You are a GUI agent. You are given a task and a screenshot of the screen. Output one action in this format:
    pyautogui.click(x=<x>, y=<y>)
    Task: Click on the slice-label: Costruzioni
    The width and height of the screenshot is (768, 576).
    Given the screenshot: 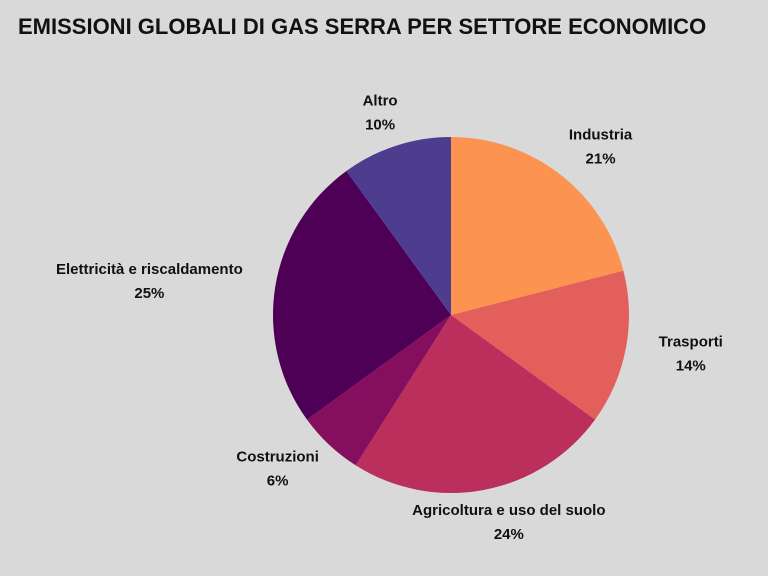 What is the action you would take?
    pyautogui.click(x=277, y=457)
    